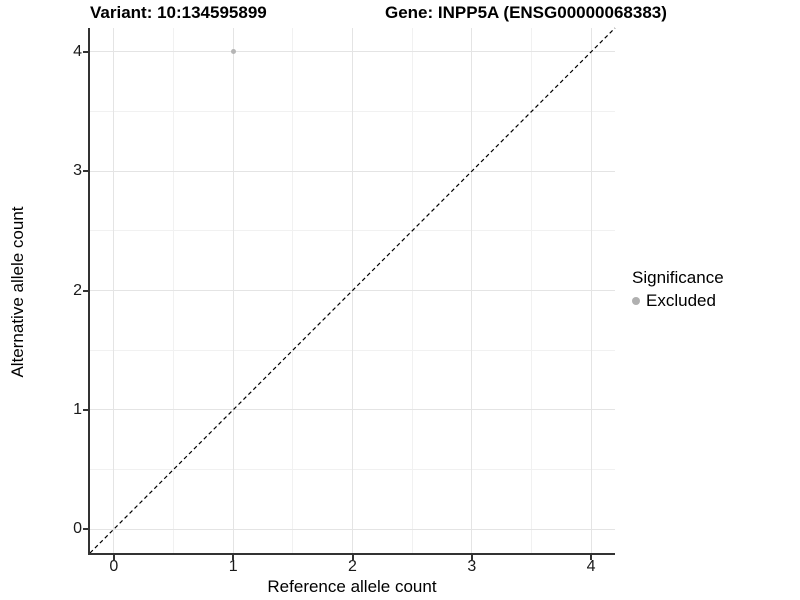 Image resolution: width=800 pixels, height=600 pixels. What do you see at coordinates (77, 171) in the screenshot?
I see `y-tick-label: 3` at bounding box center [77, 171].